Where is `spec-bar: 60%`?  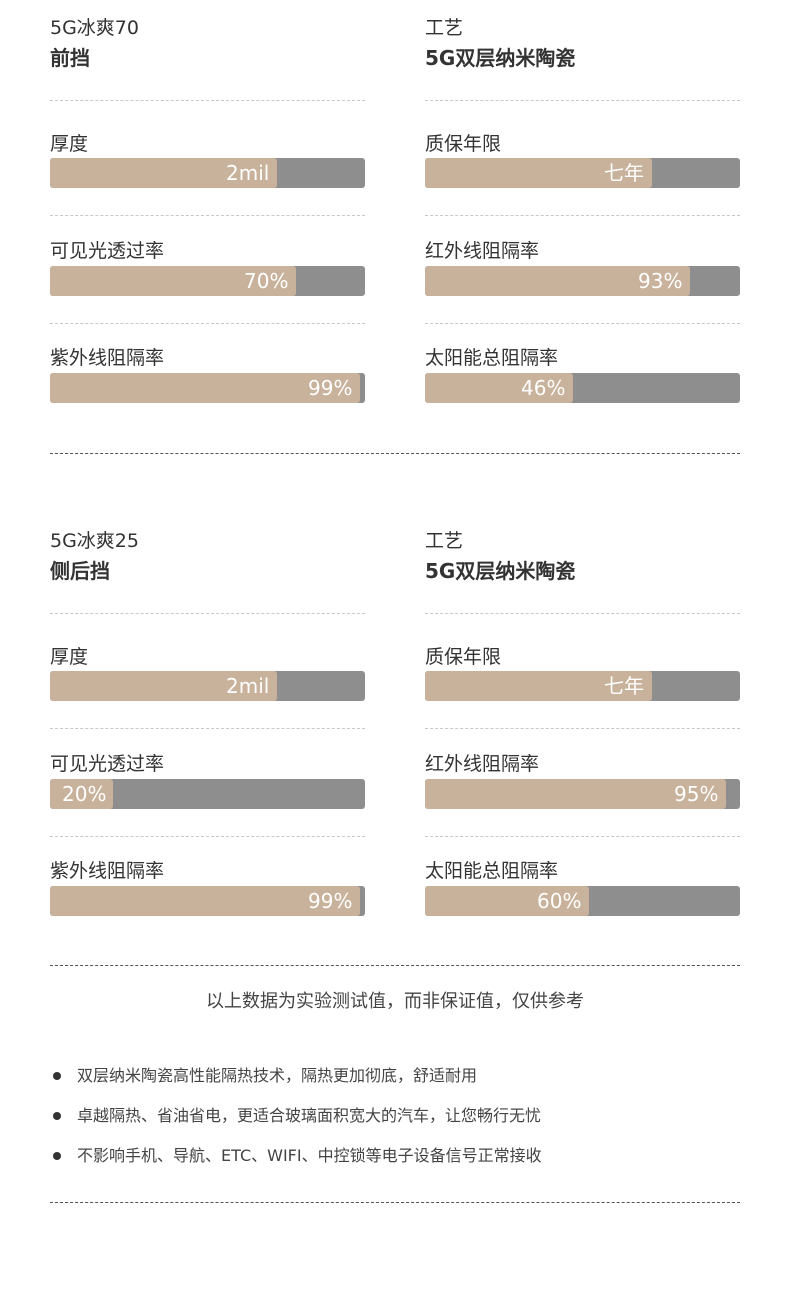
spec-bar: 60% is located at coordinates (582, 901).